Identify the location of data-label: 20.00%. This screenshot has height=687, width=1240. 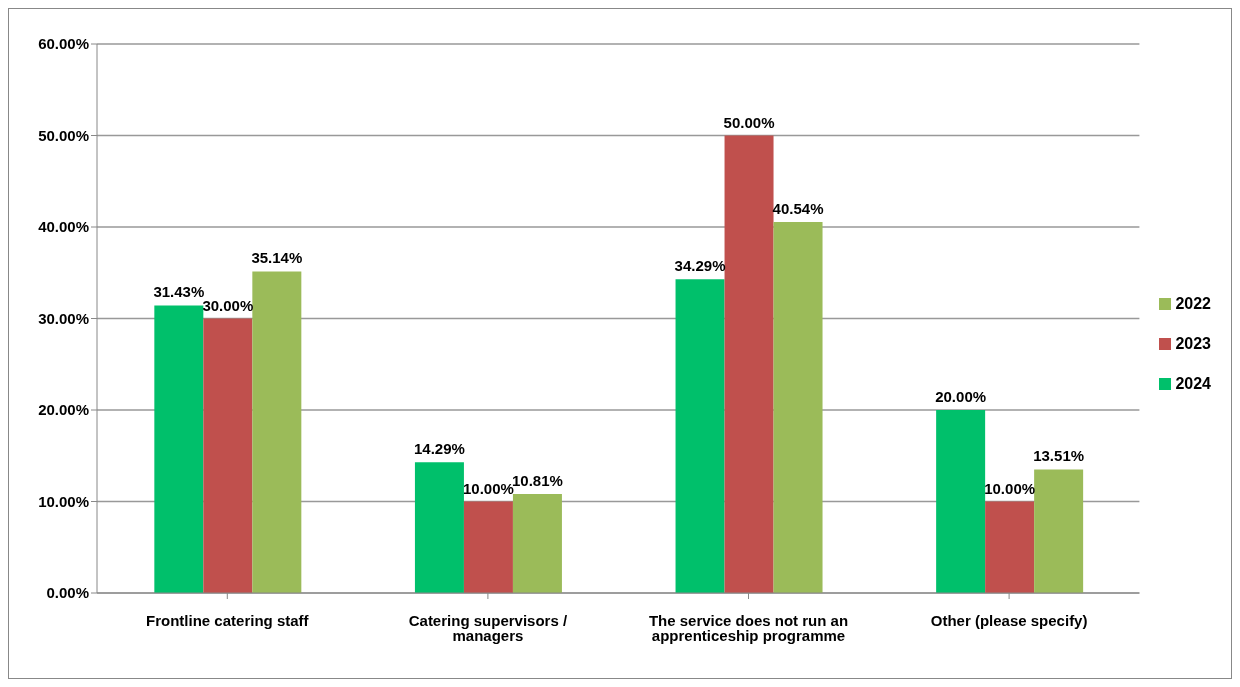
(961, 396).